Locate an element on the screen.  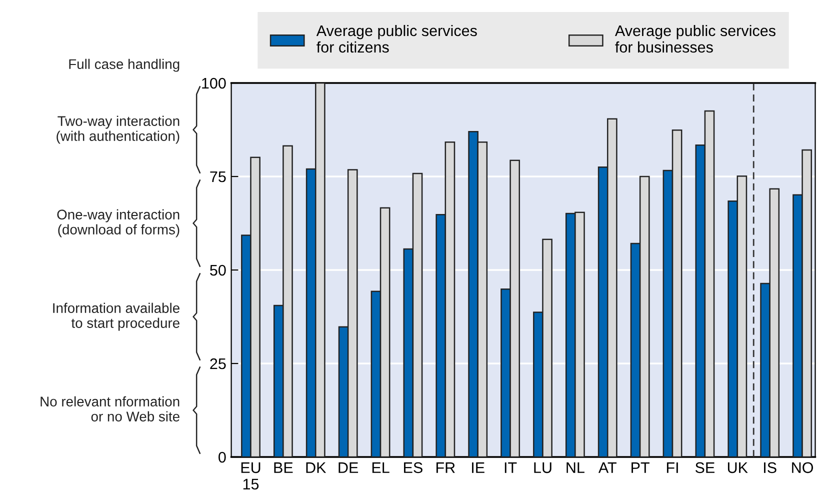
text: Two-way interaction (with authentication) is located at coordinates (118, 130).